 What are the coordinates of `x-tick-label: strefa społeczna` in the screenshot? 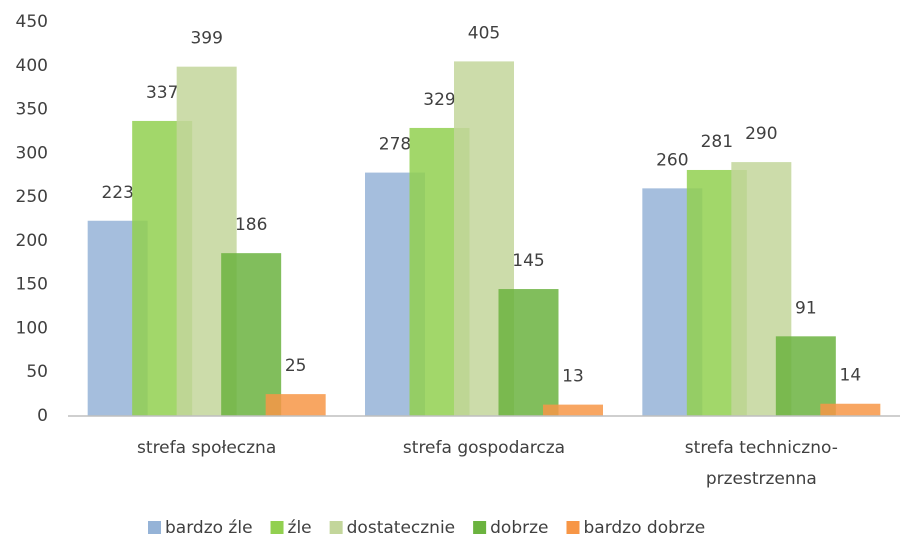 It's located at (206, 448).